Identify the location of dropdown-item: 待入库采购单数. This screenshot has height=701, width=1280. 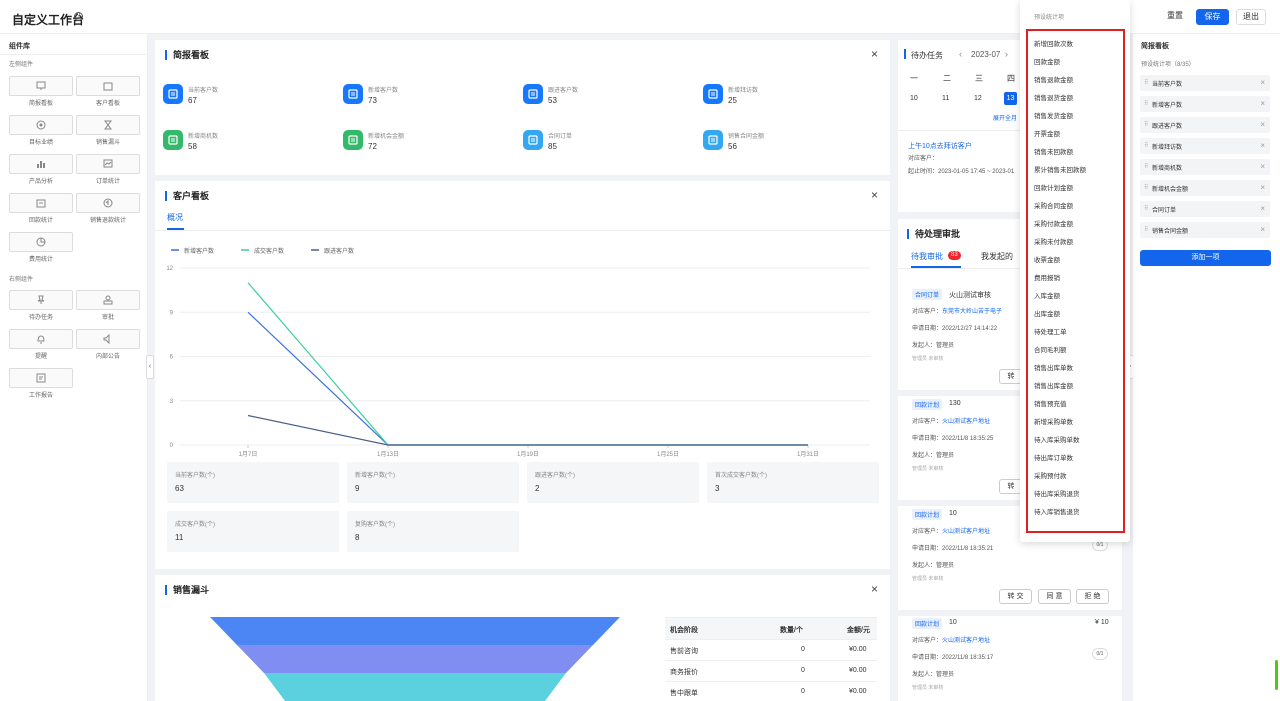
(1057, 440).